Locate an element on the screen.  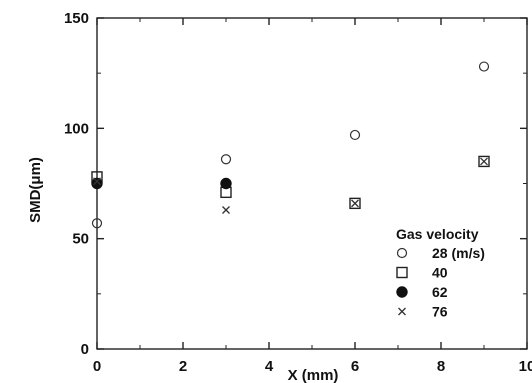
legend-label: 76 is located at coordinates (440, 312).